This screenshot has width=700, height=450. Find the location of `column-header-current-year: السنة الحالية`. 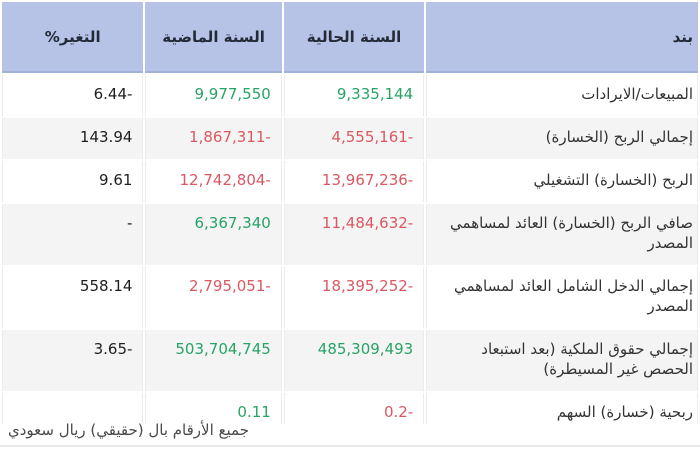

column-header-current-year: السنة الحالية is located at coordinates (354, 37).